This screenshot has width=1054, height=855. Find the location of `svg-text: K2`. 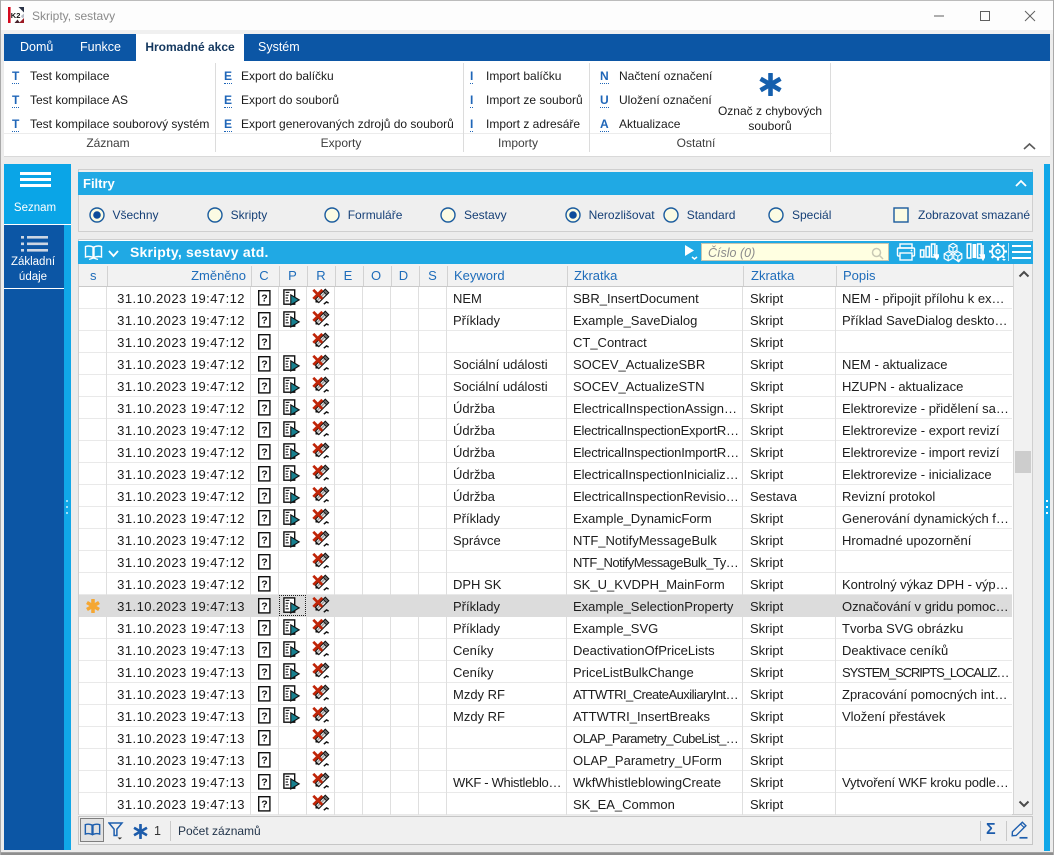

svg-text: K2 is located at coordinates (16, 15).